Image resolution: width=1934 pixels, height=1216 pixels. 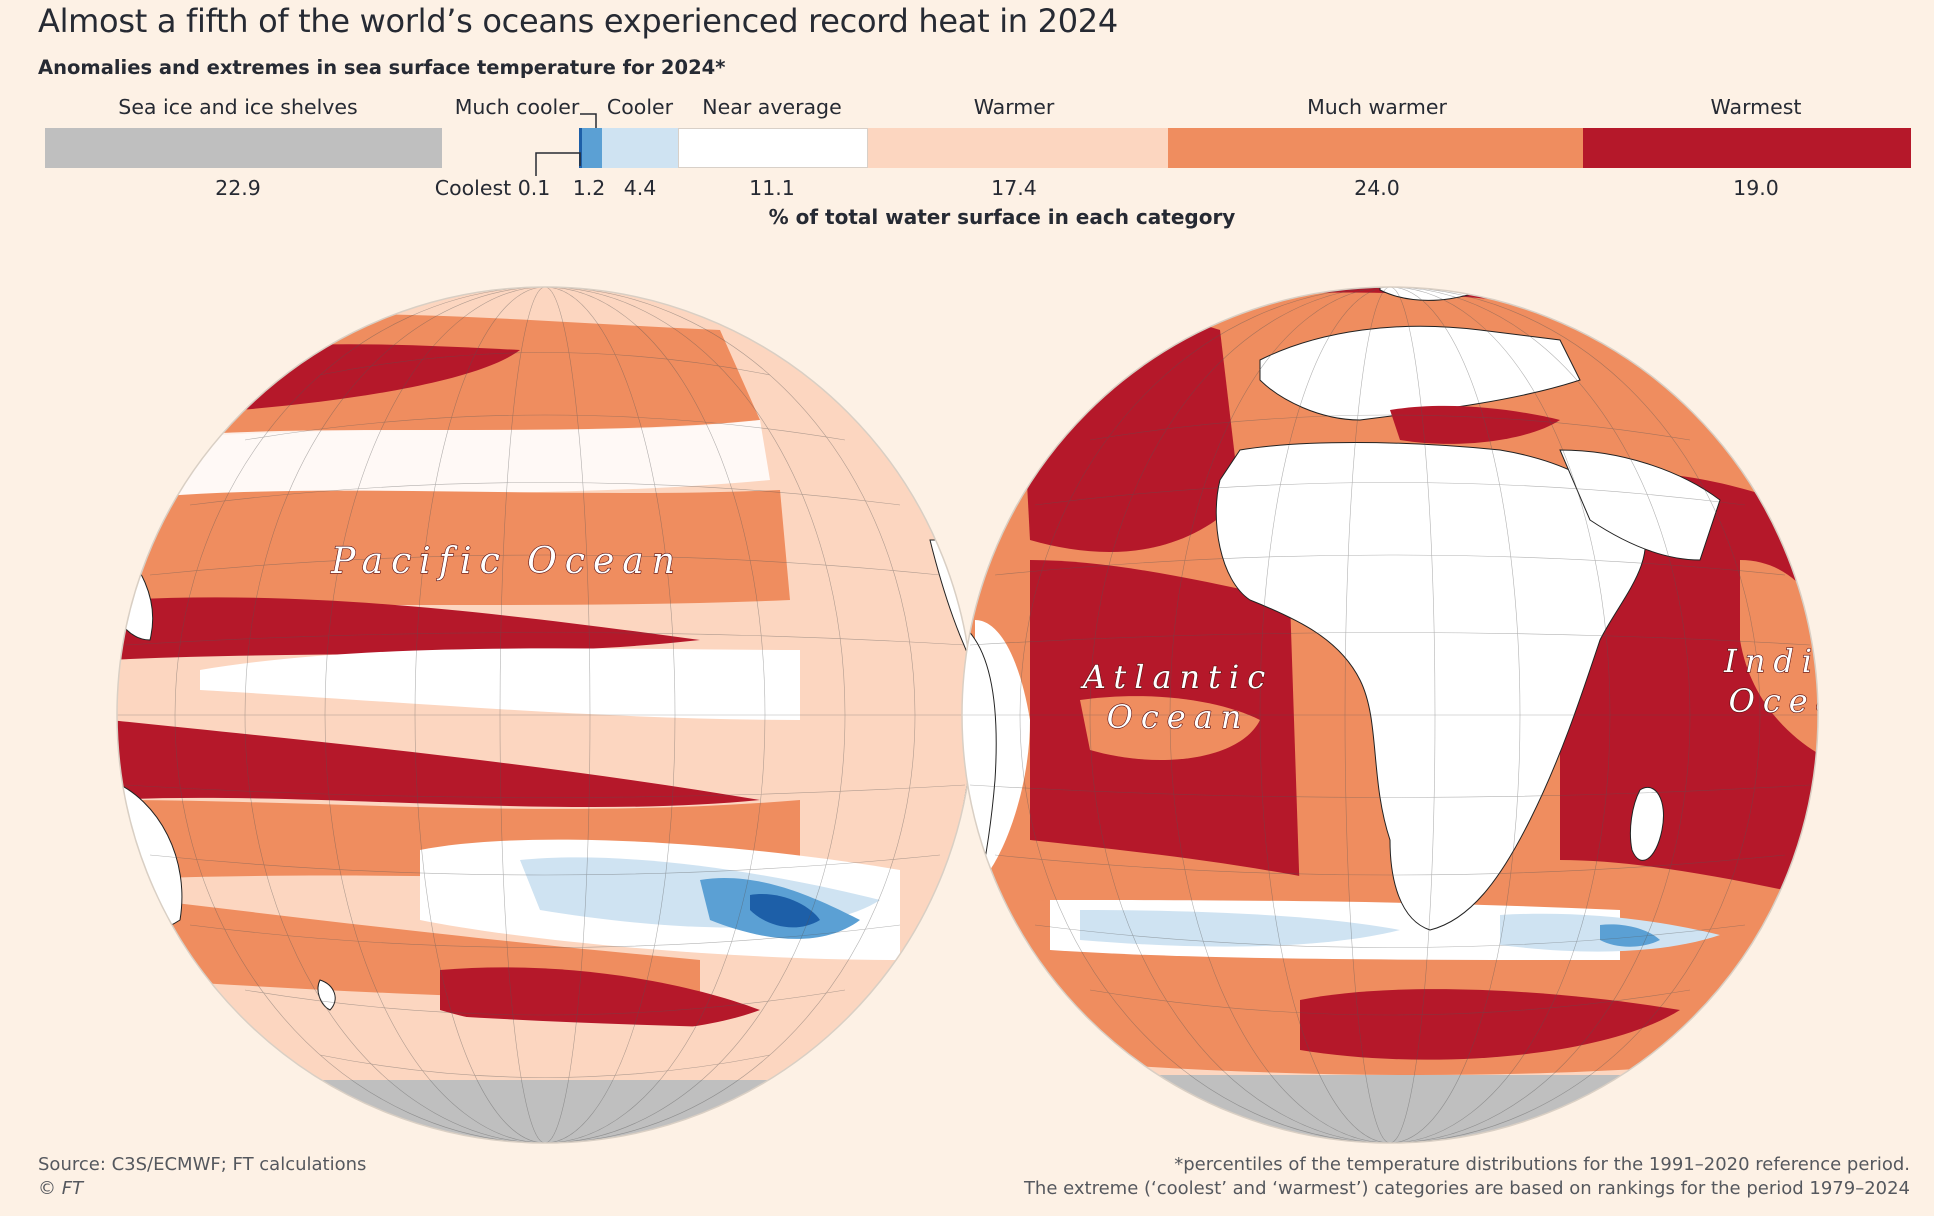 I want to click on atlantic-ocean-label-line1: Atlantic, so click(x=1176, y=677).